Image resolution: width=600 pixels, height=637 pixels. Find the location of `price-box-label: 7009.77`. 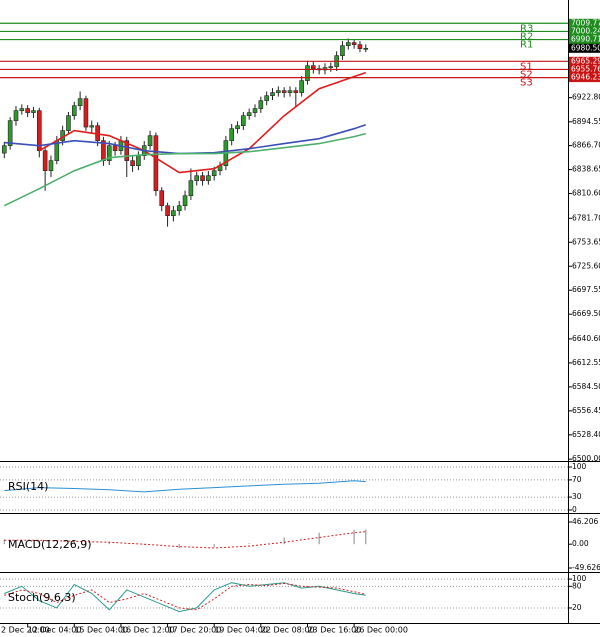

price-box-label: 7009.77 is located at coordinates (585, 22).